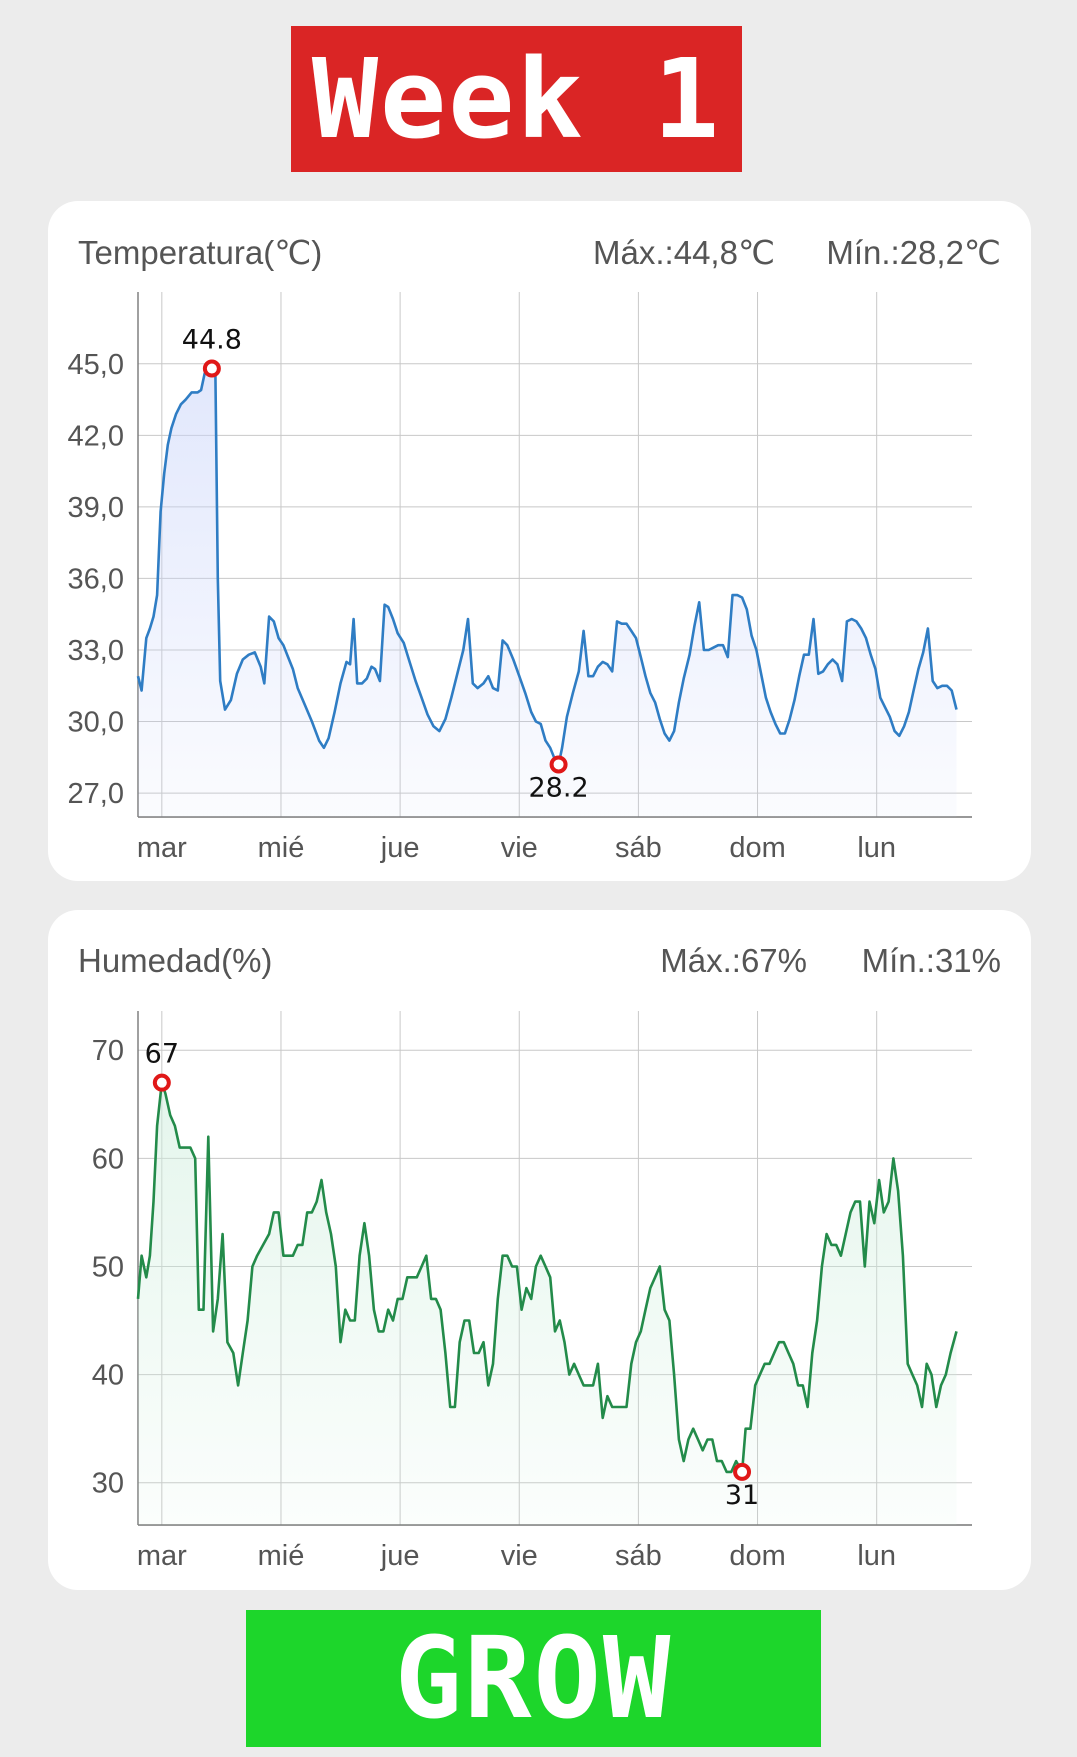 This screenshot has width=1077, height=1757. I want to click on hum-xtick-label: sáb, so click(638, 1556).